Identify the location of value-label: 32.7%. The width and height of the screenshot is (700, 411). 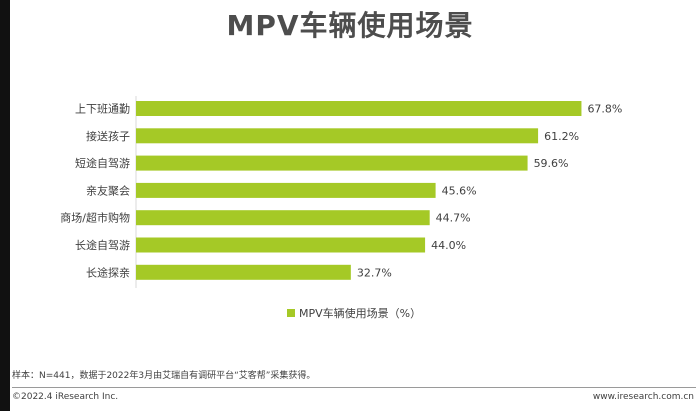
(374, 272).